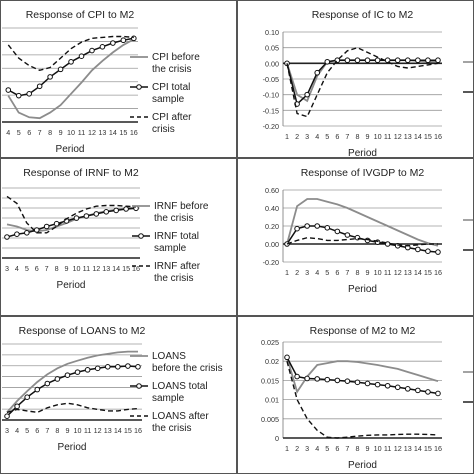 The image size is (474, 474). Describe the element at coordinates (270, 380) in the screenshot. I see `y-tick-label: 0.015` at that location.